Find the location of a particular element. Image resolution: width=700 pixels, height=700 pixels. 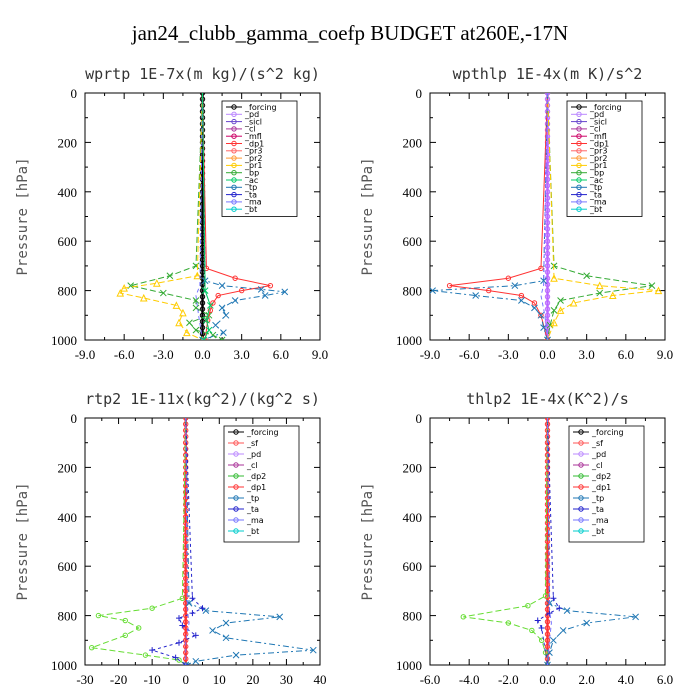

series-line-tp is located at coordinates (243, 216).